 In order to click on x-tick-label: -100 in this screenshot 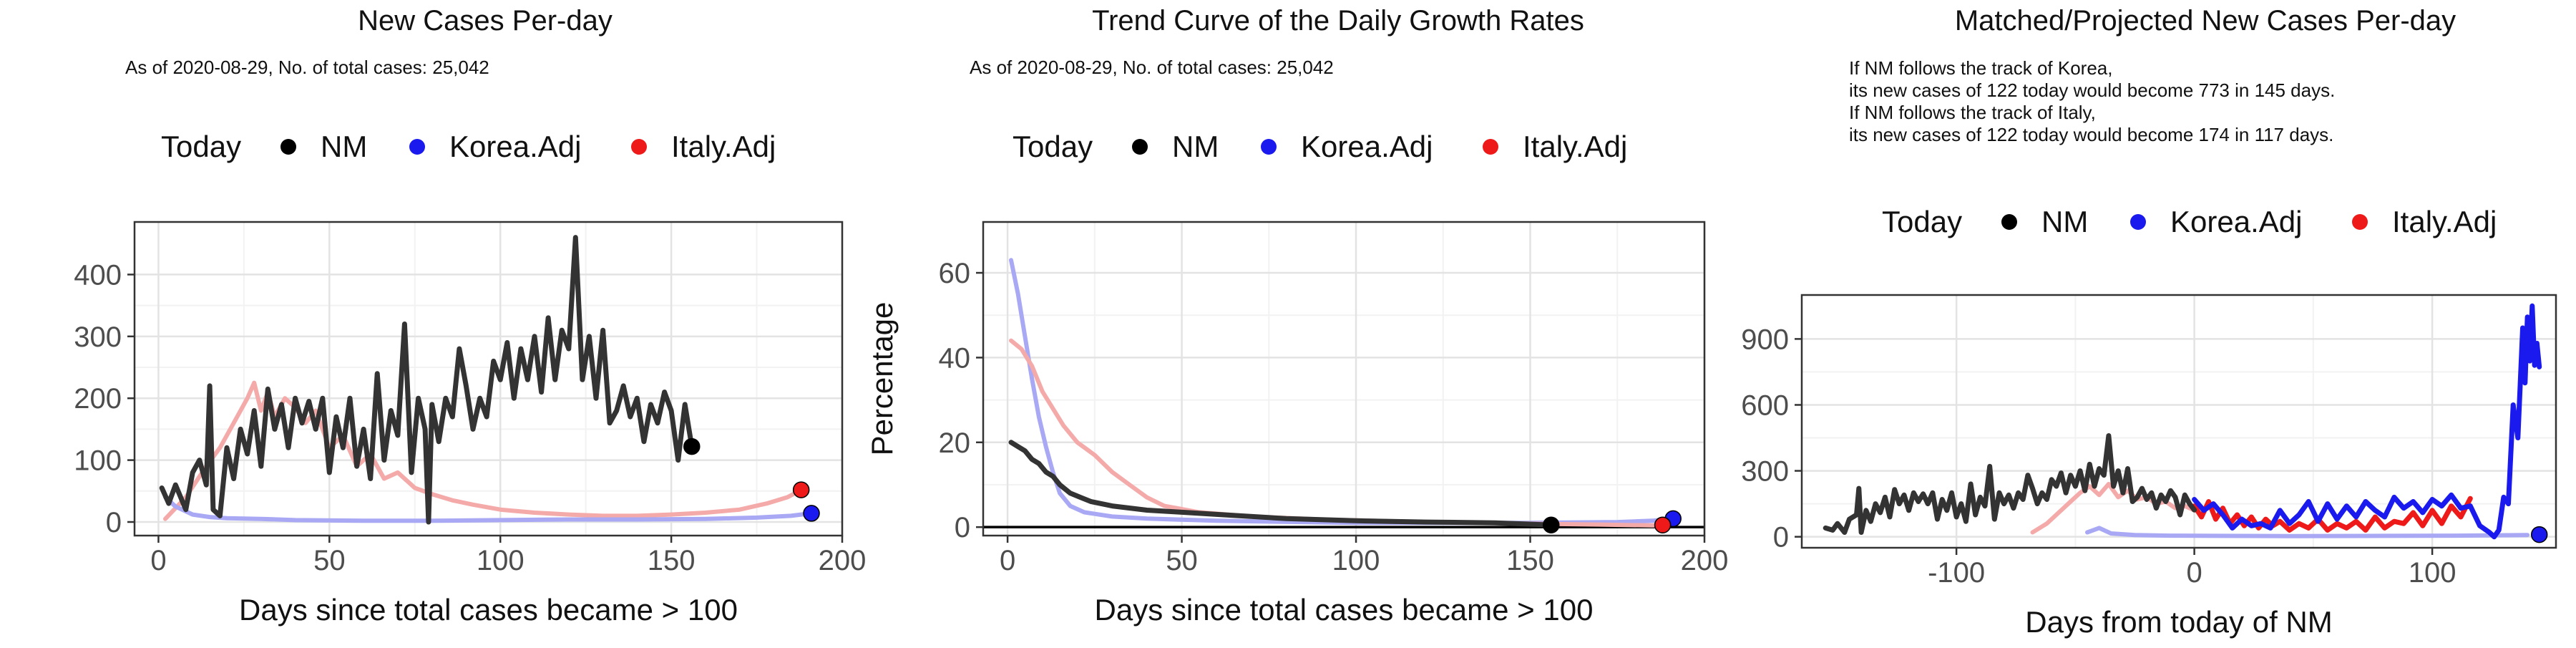, I will do `click(1956, 573)`.